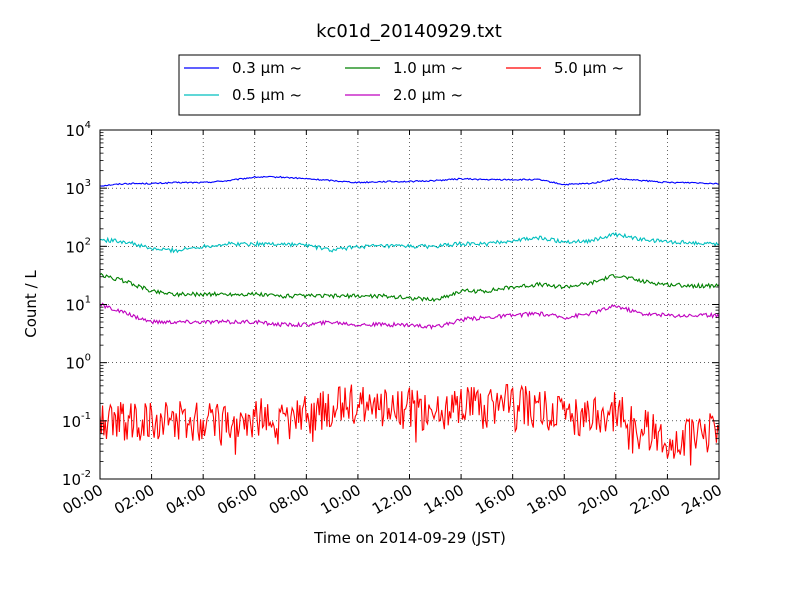 The height and width of the screenshot is (600, 800). Describe the element at coordinates (78, 363) in the screenshot. I see `y-tick-label: 10⁰` at that location.